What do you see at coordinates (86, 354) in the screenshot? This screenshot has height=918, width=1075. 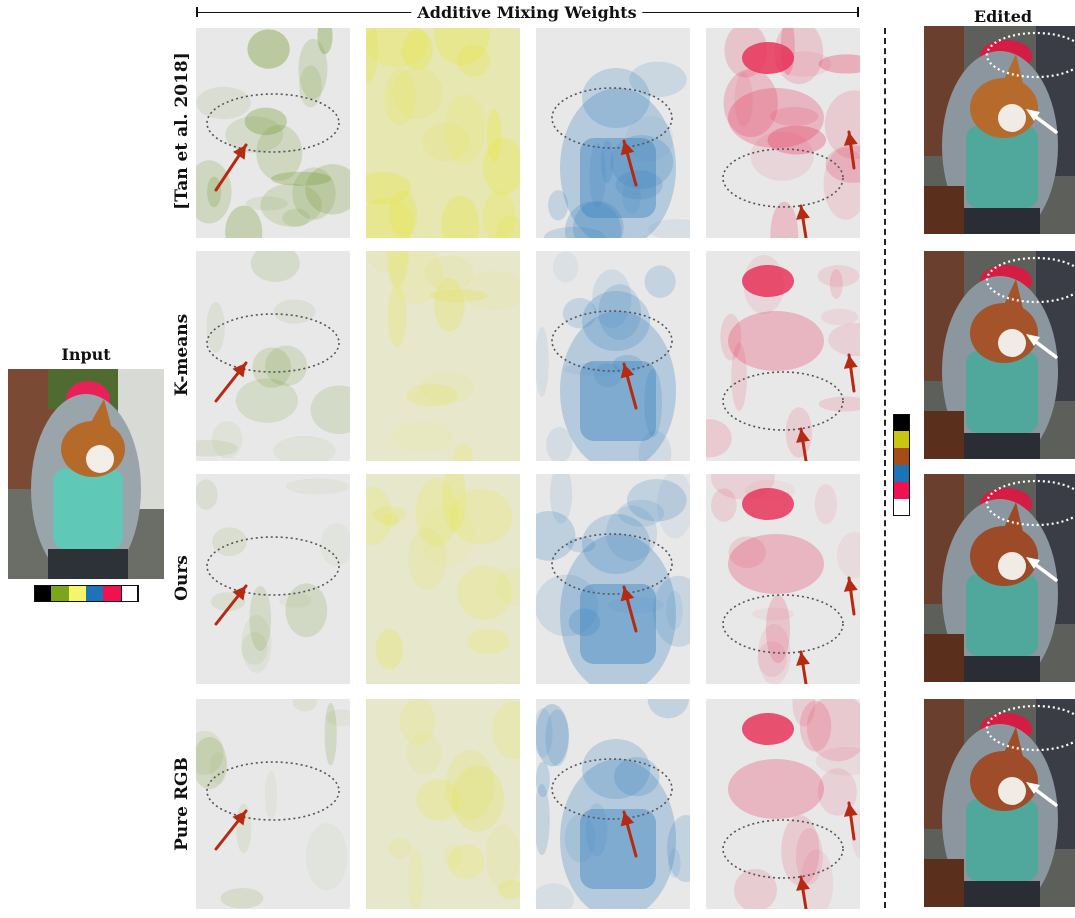 I see `input-title: Input` at bounding box center [86, 354].